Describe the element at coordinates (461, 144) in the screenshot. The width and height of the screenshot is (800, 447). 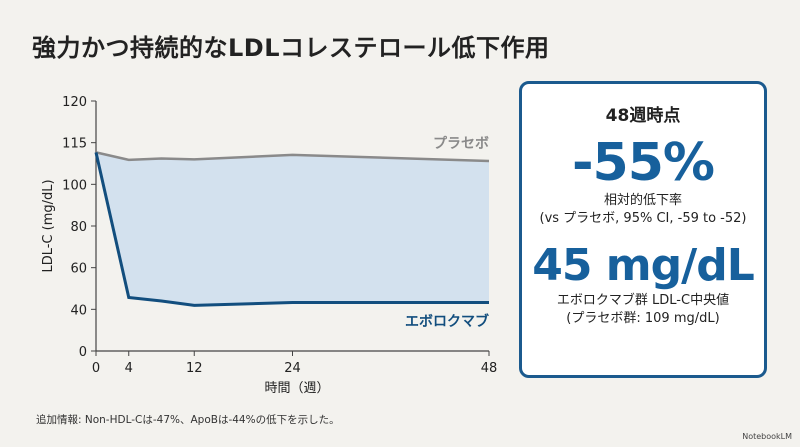
I see `placebo-series-label: プラセボ` at that location.